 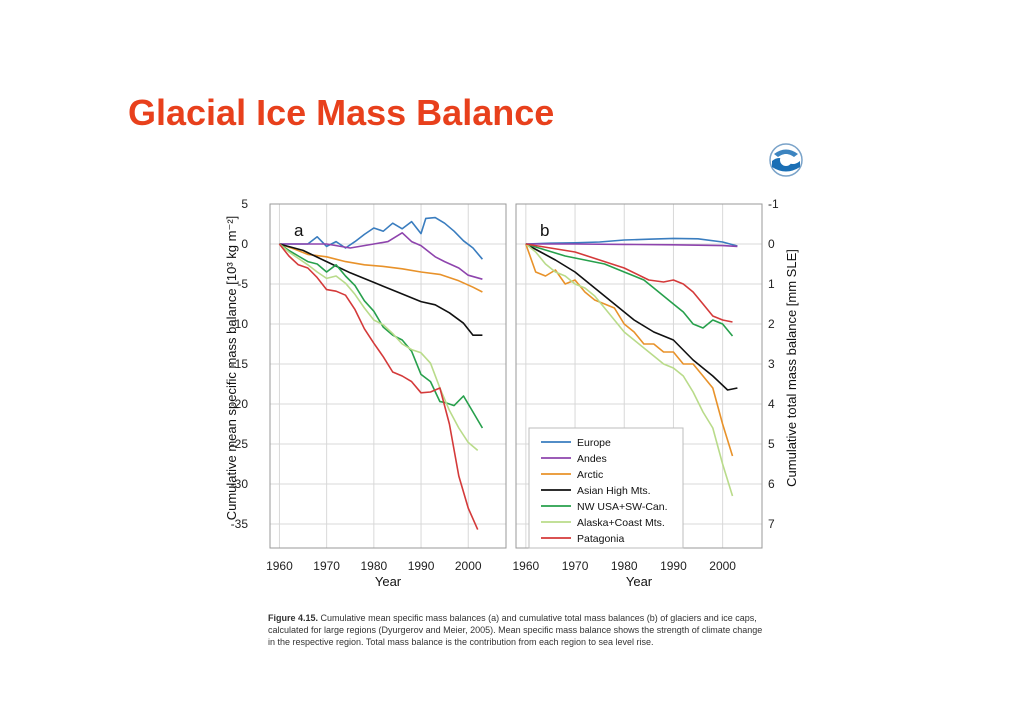 I want to click on slide-title: Glacial Ice Mass Balance, so click(x=341, y=112).